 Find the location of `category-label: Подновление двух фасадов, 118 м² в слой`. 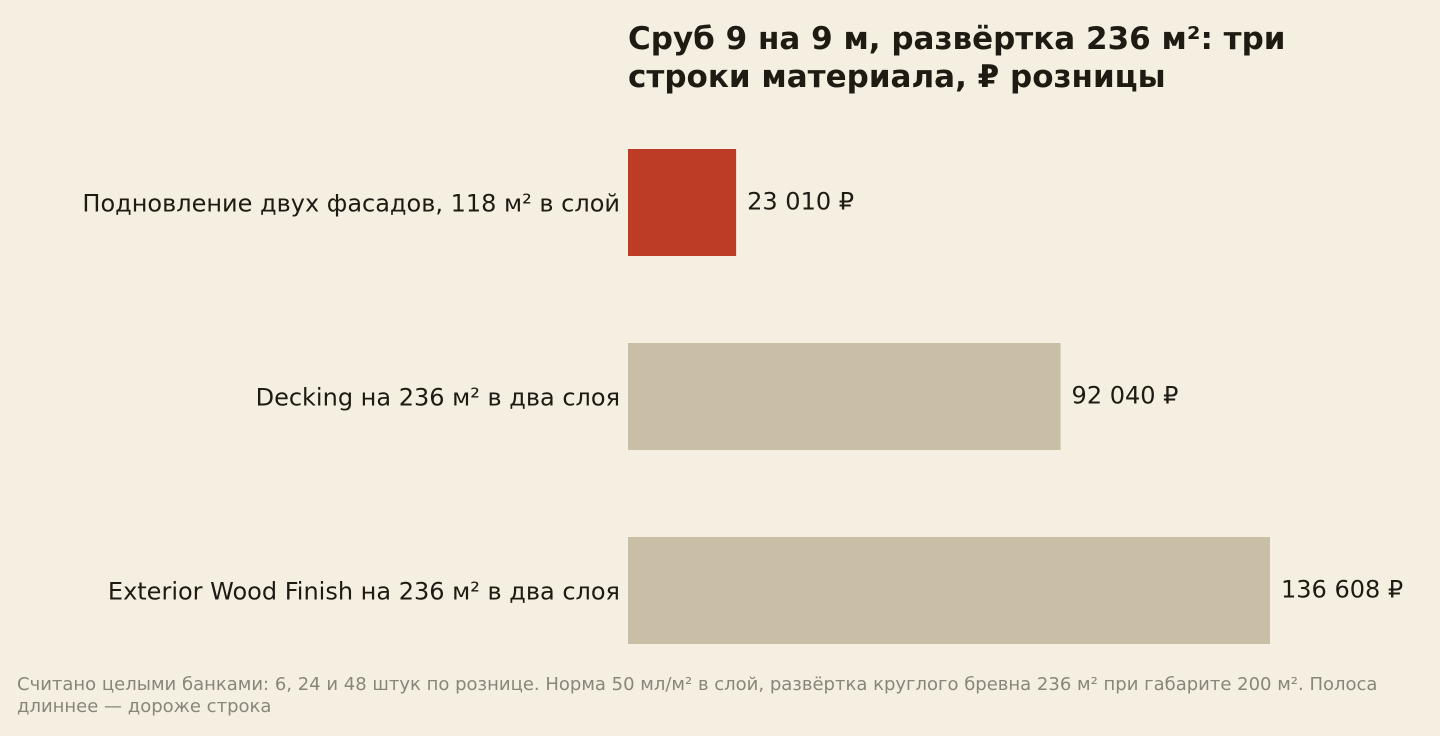

category-label: Подновление двух фасадов, 118 м² в слой is located at coordinates (351, 204).